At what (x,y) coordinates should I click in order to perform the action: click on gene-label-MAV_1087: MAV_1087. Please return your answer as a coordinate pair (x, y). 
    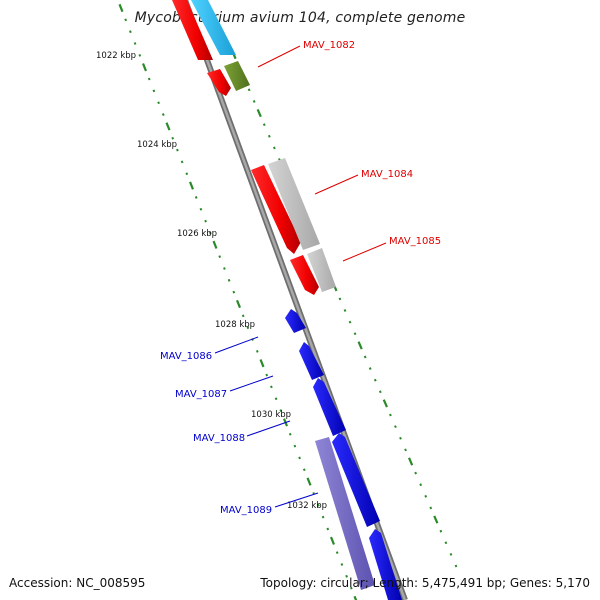
    Looking at the image, I should click on (201, 394).